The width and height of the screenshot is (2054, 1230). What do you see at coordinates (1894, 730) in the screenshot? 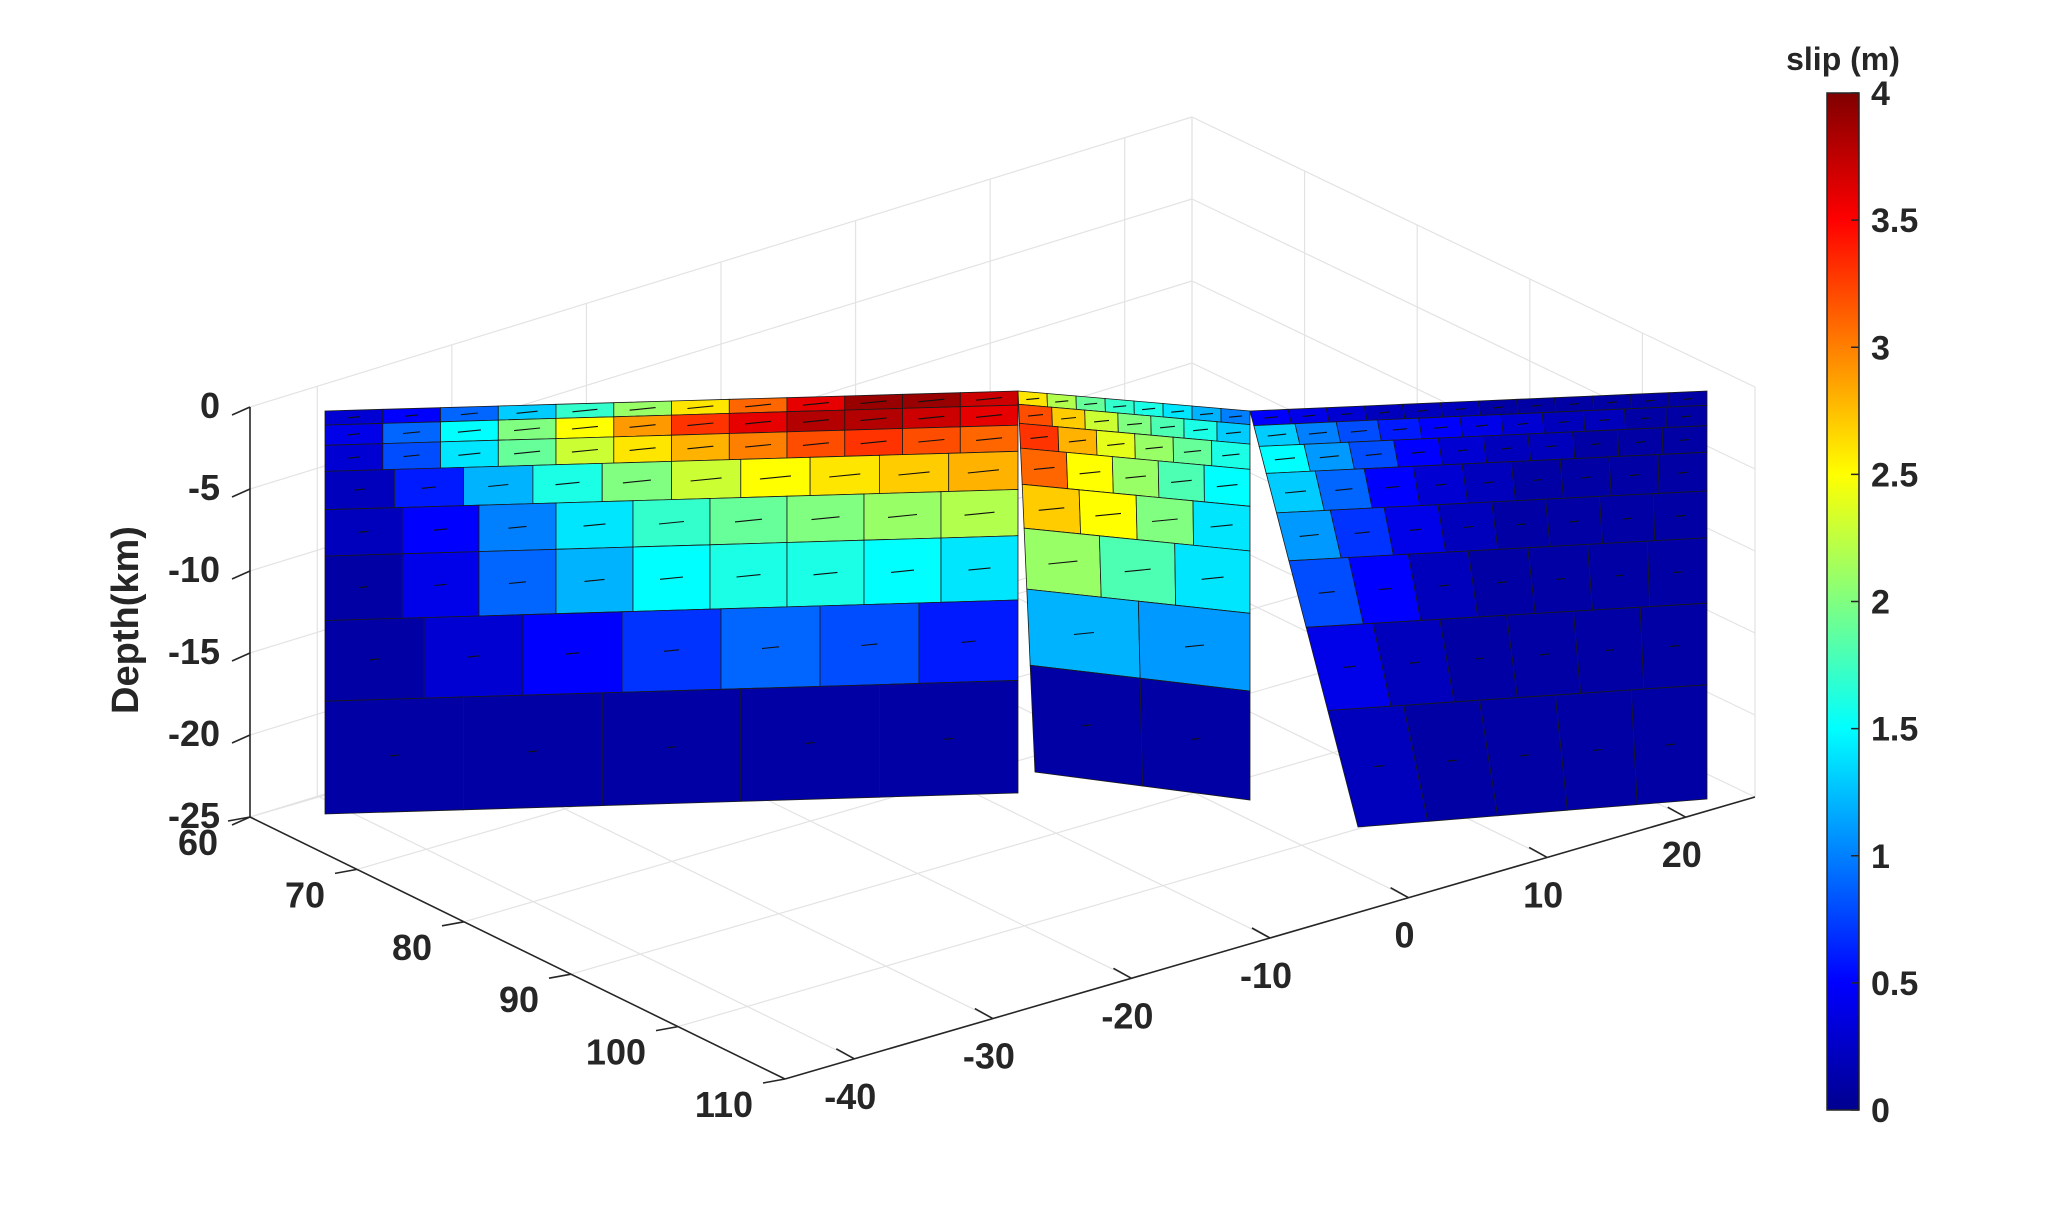
I see `colorbar-tick-label: 1.5` at bounding box center [1894, 730].